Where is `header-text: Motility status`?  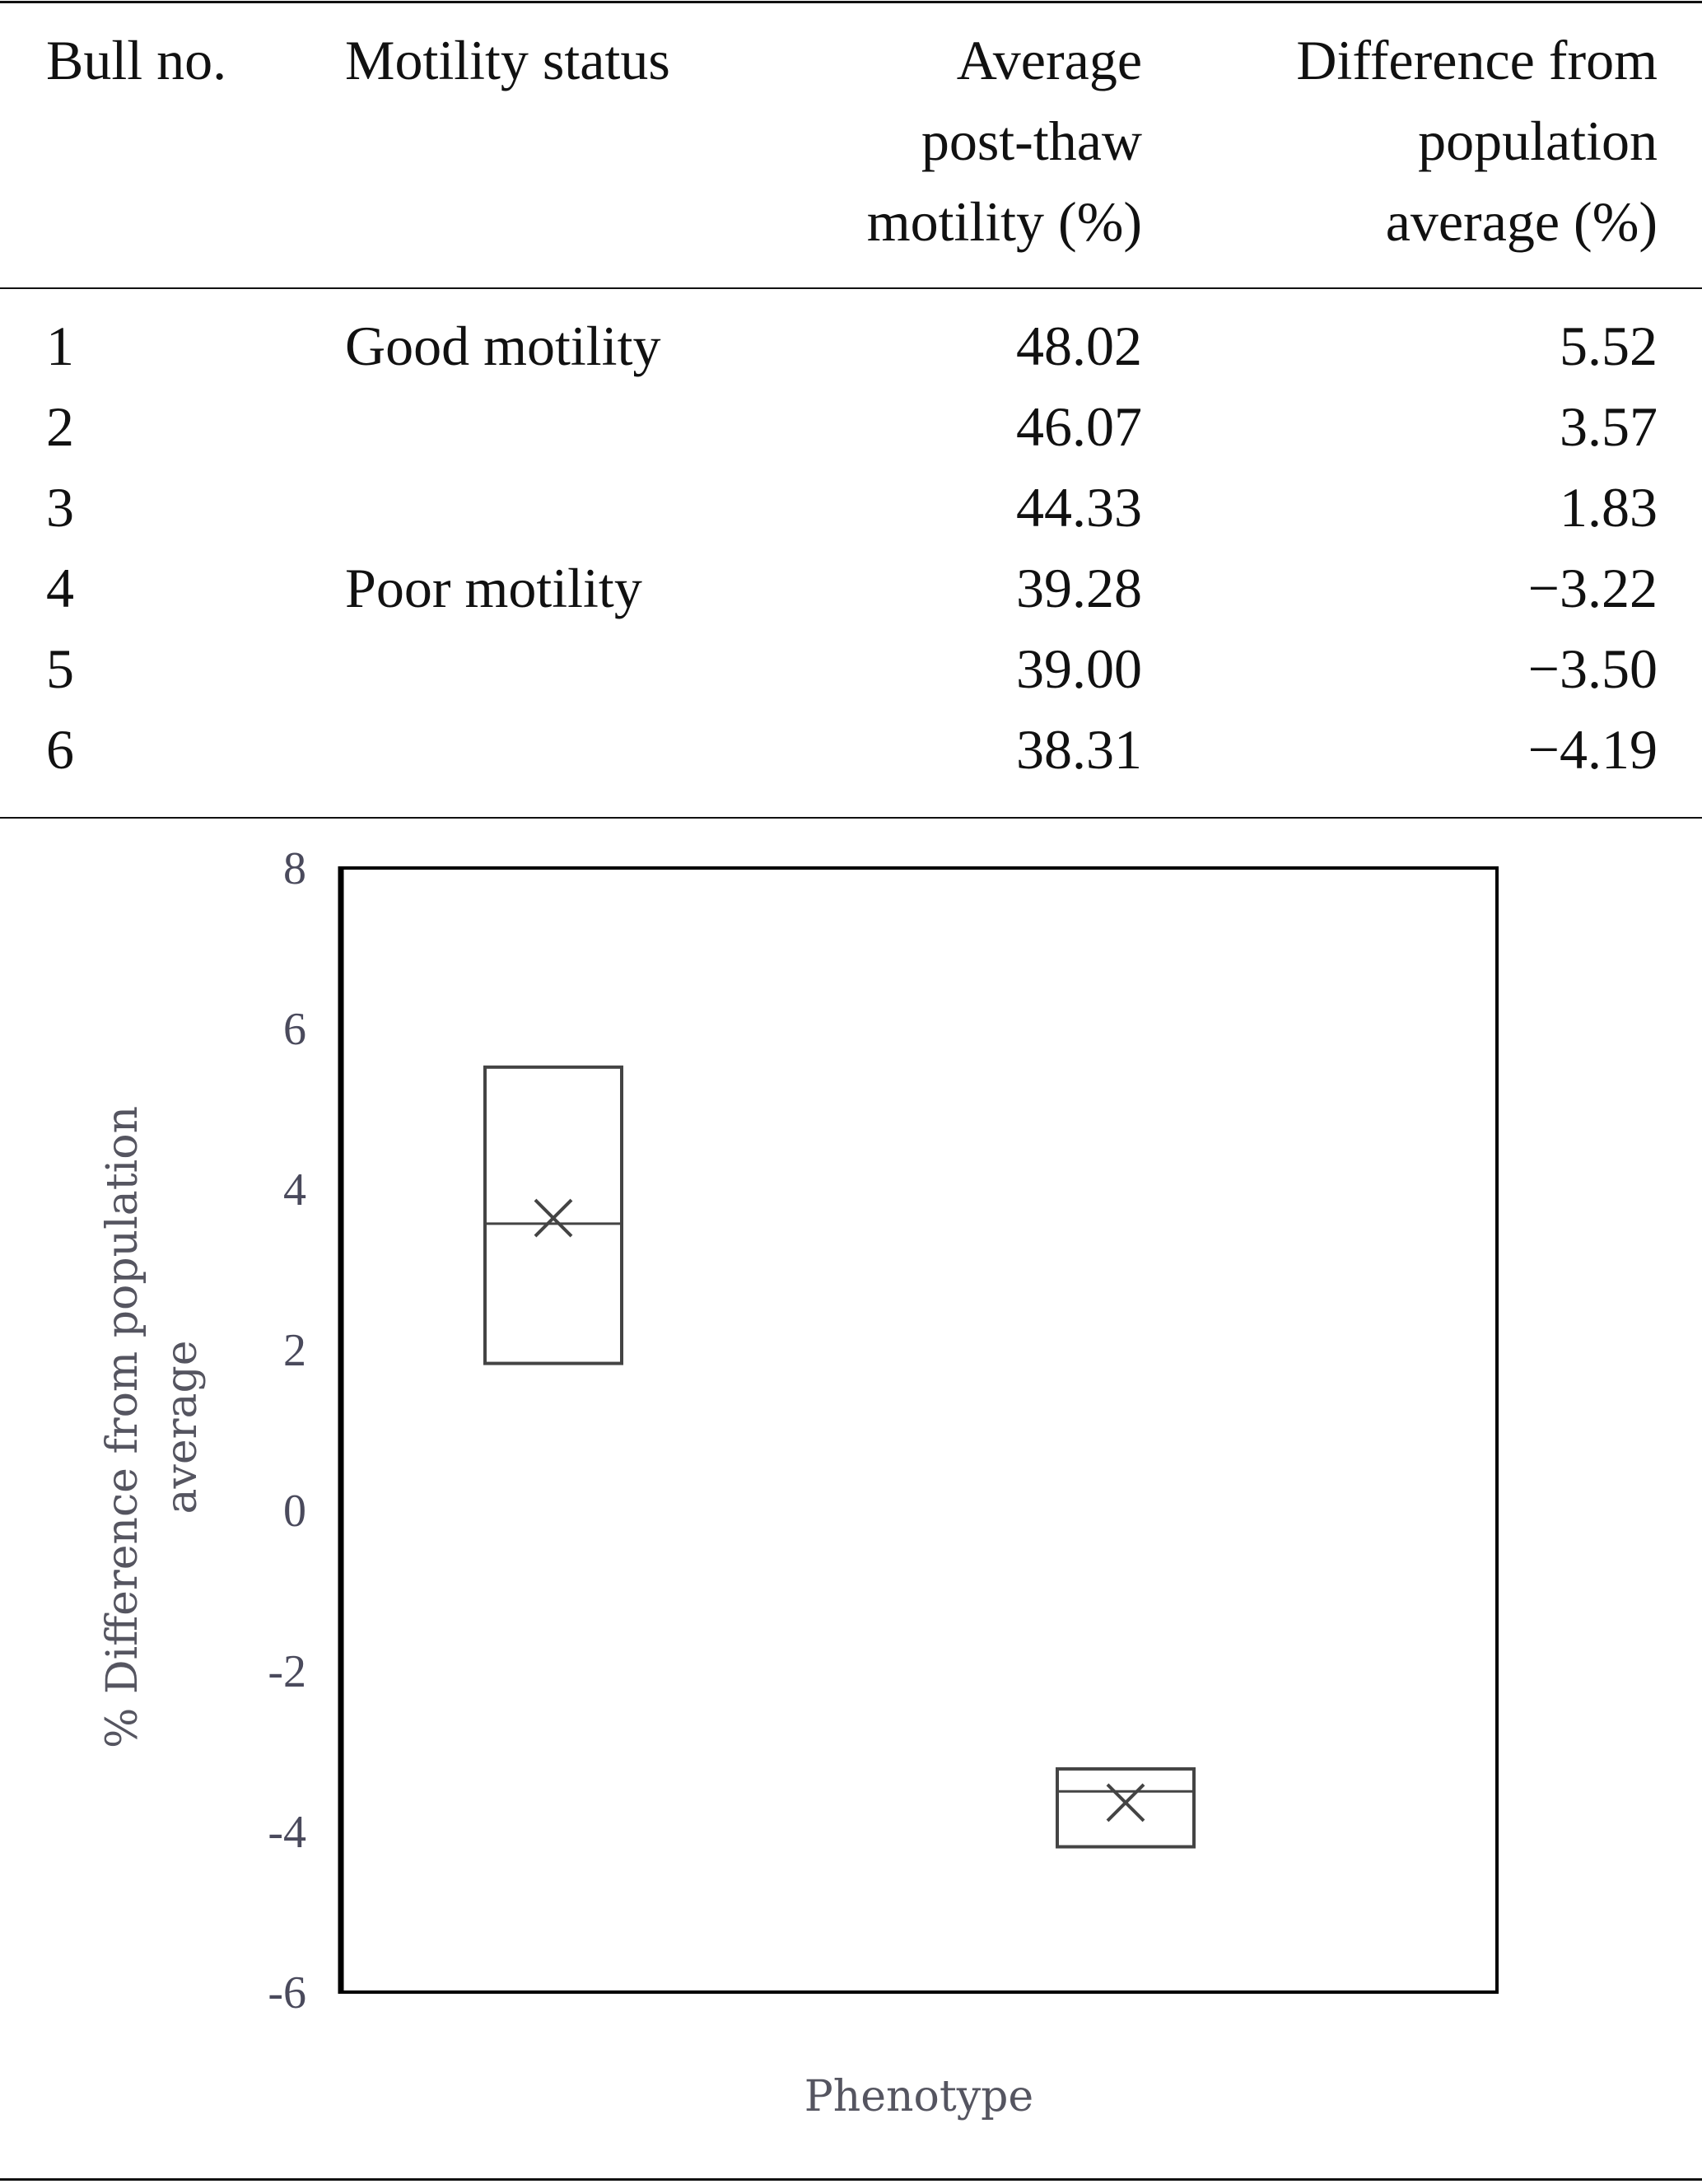
header-text: Motility status is located at coordinates (507, 60).